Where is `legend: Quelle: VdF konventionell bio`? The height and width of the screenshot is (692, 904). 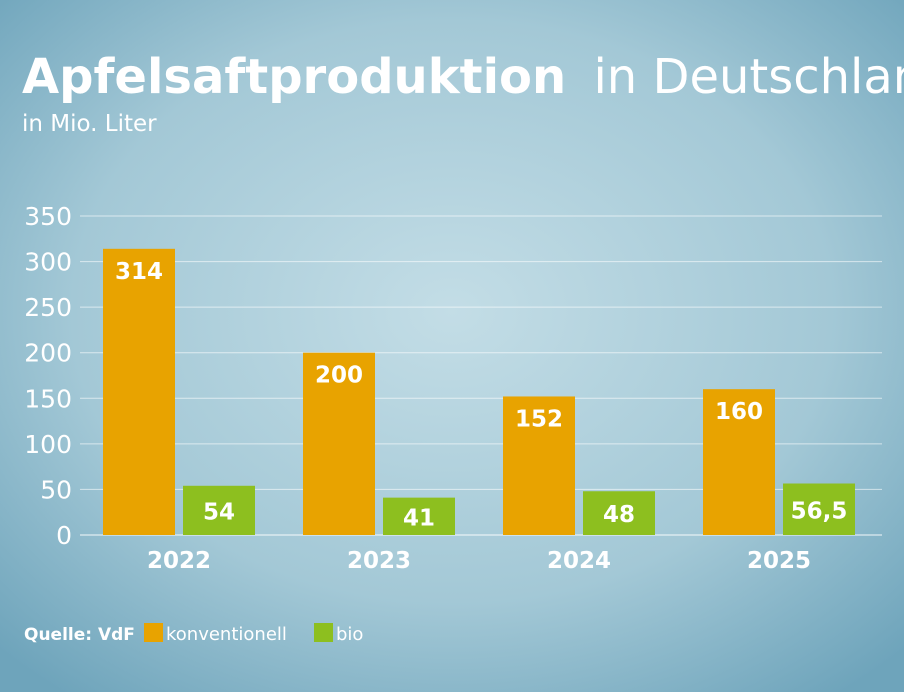 legend: Quelle: VdF konventionell bio is located at coordinates (193, 634).